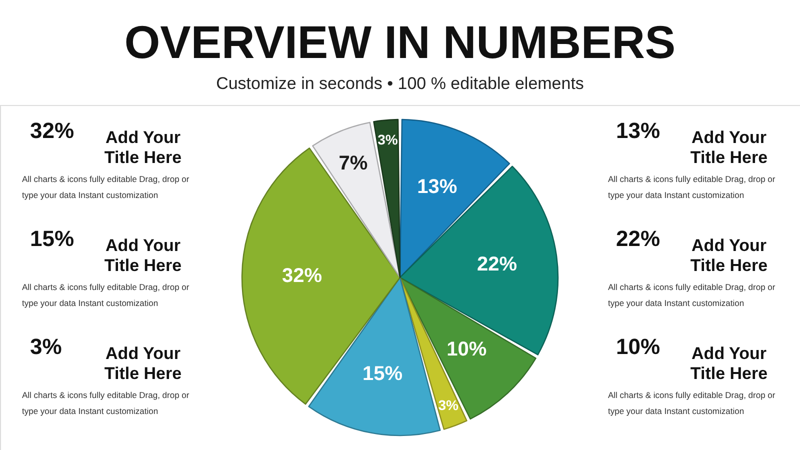  What do you see at coordinates (52, 130) in the screenshot?
I see `text: 32%` at bounding box center [52, 130].